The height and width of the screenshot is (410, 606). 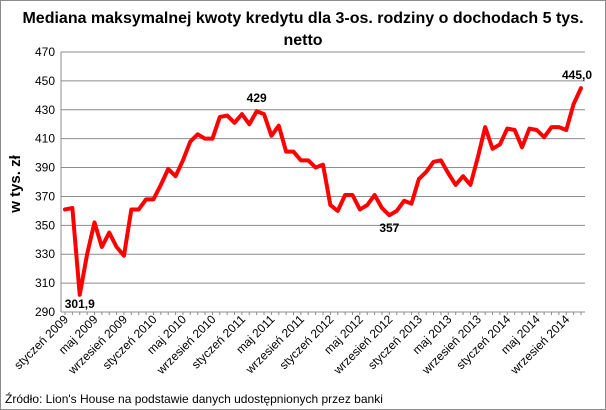 I want to click on data-label: 357, so click(x=389, y=228).